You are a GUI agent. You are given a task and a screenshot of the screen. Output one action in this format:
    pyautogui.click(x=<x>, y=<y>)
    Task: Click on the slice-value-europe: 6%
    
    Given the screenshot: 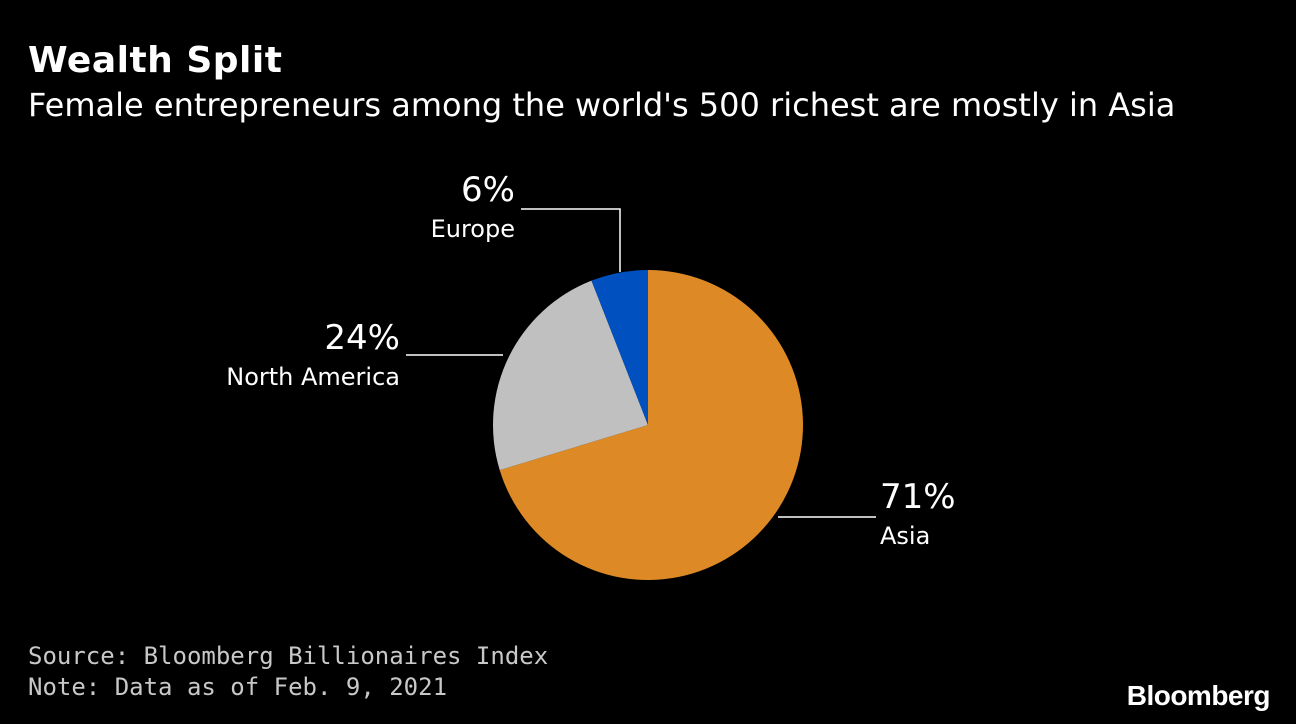 What is the action you would take?
    pyautogui.click(x=488, y=190)
    